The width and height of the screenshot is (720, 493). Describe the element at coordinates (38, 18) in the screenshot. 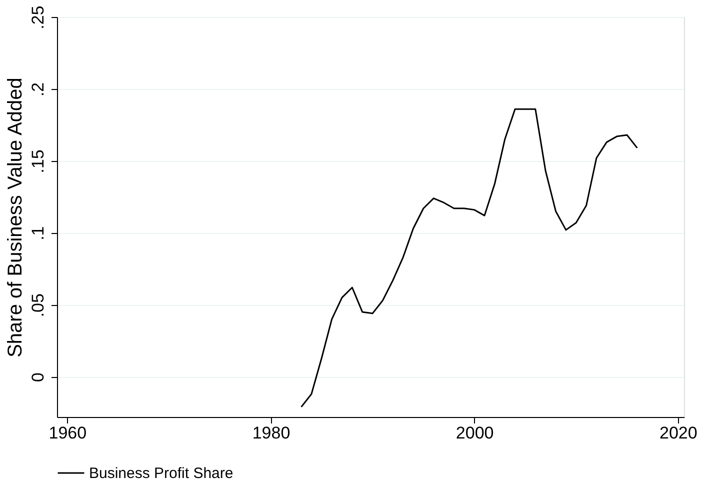

I see `y-tick-label: .25` at that location.